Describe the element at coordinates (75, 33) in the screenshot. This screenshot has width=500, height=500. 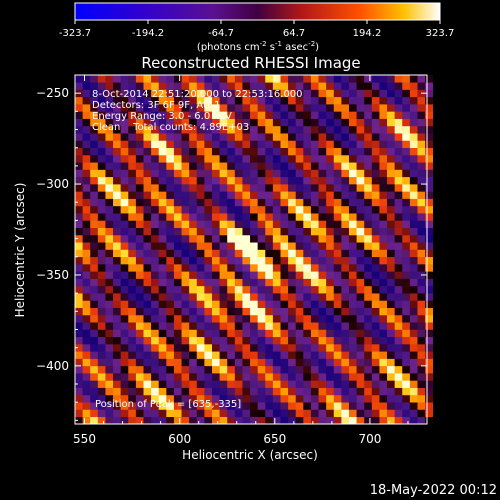
I see `colorbar-tick-label: -323.7` at that location.